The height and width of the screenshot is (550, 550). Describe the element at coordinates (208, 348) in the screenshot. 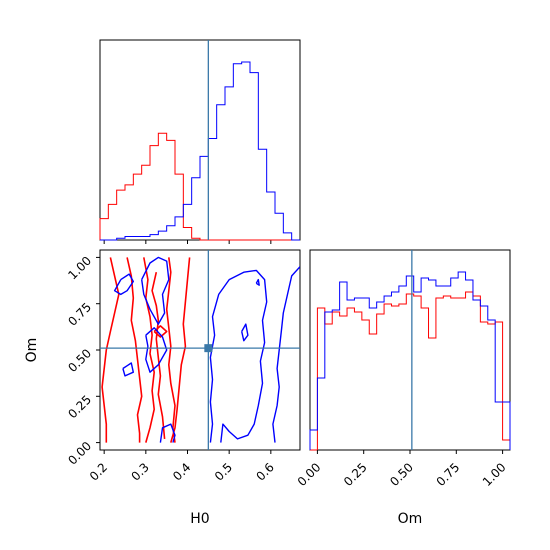

I see `truth-marker` at that location.